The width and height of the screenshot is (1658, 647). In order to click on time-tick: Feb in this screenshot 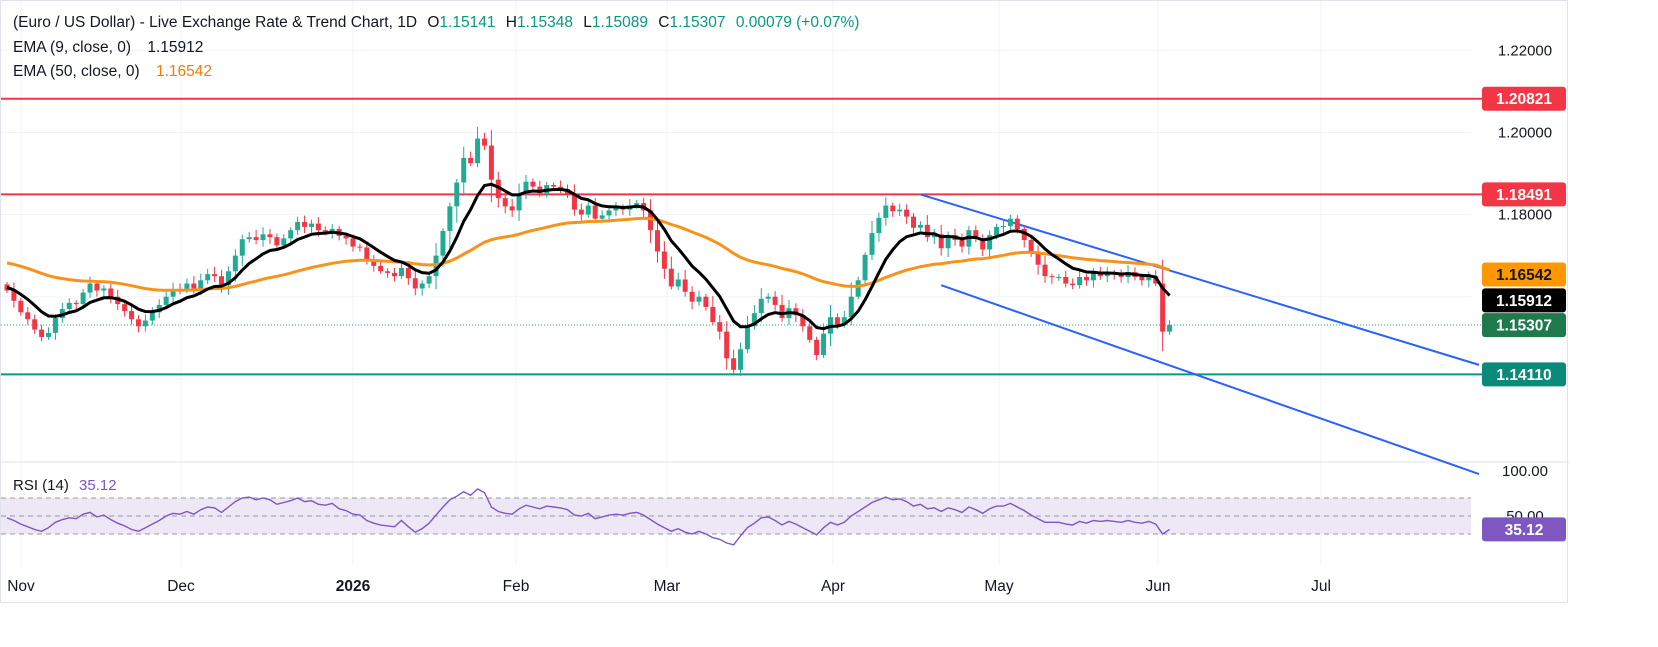, I will do `click(516, 586)`.